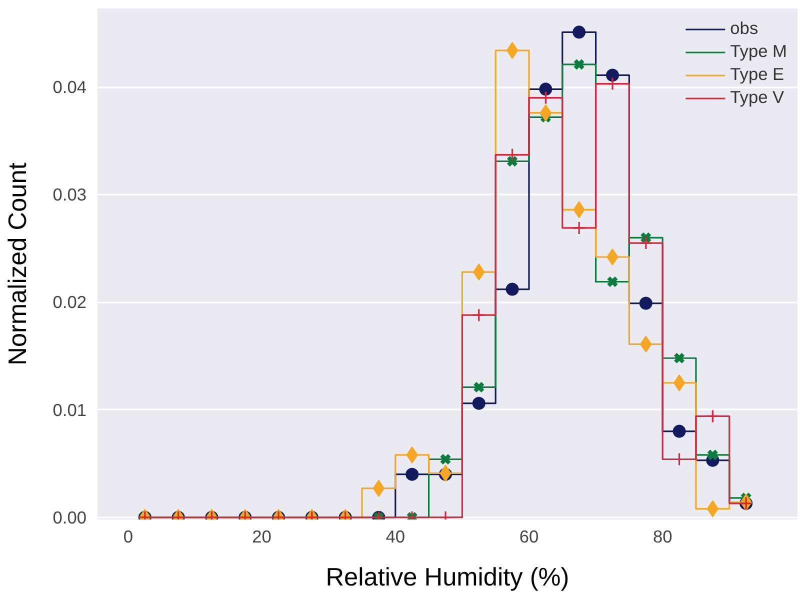 The height and width of the screenshot is (594, 809). What do you see at coordinates (448, 578) in the screenshot?
I see `x-axis-title: Relative Humidity (%)` at bounding box center [448, 578].